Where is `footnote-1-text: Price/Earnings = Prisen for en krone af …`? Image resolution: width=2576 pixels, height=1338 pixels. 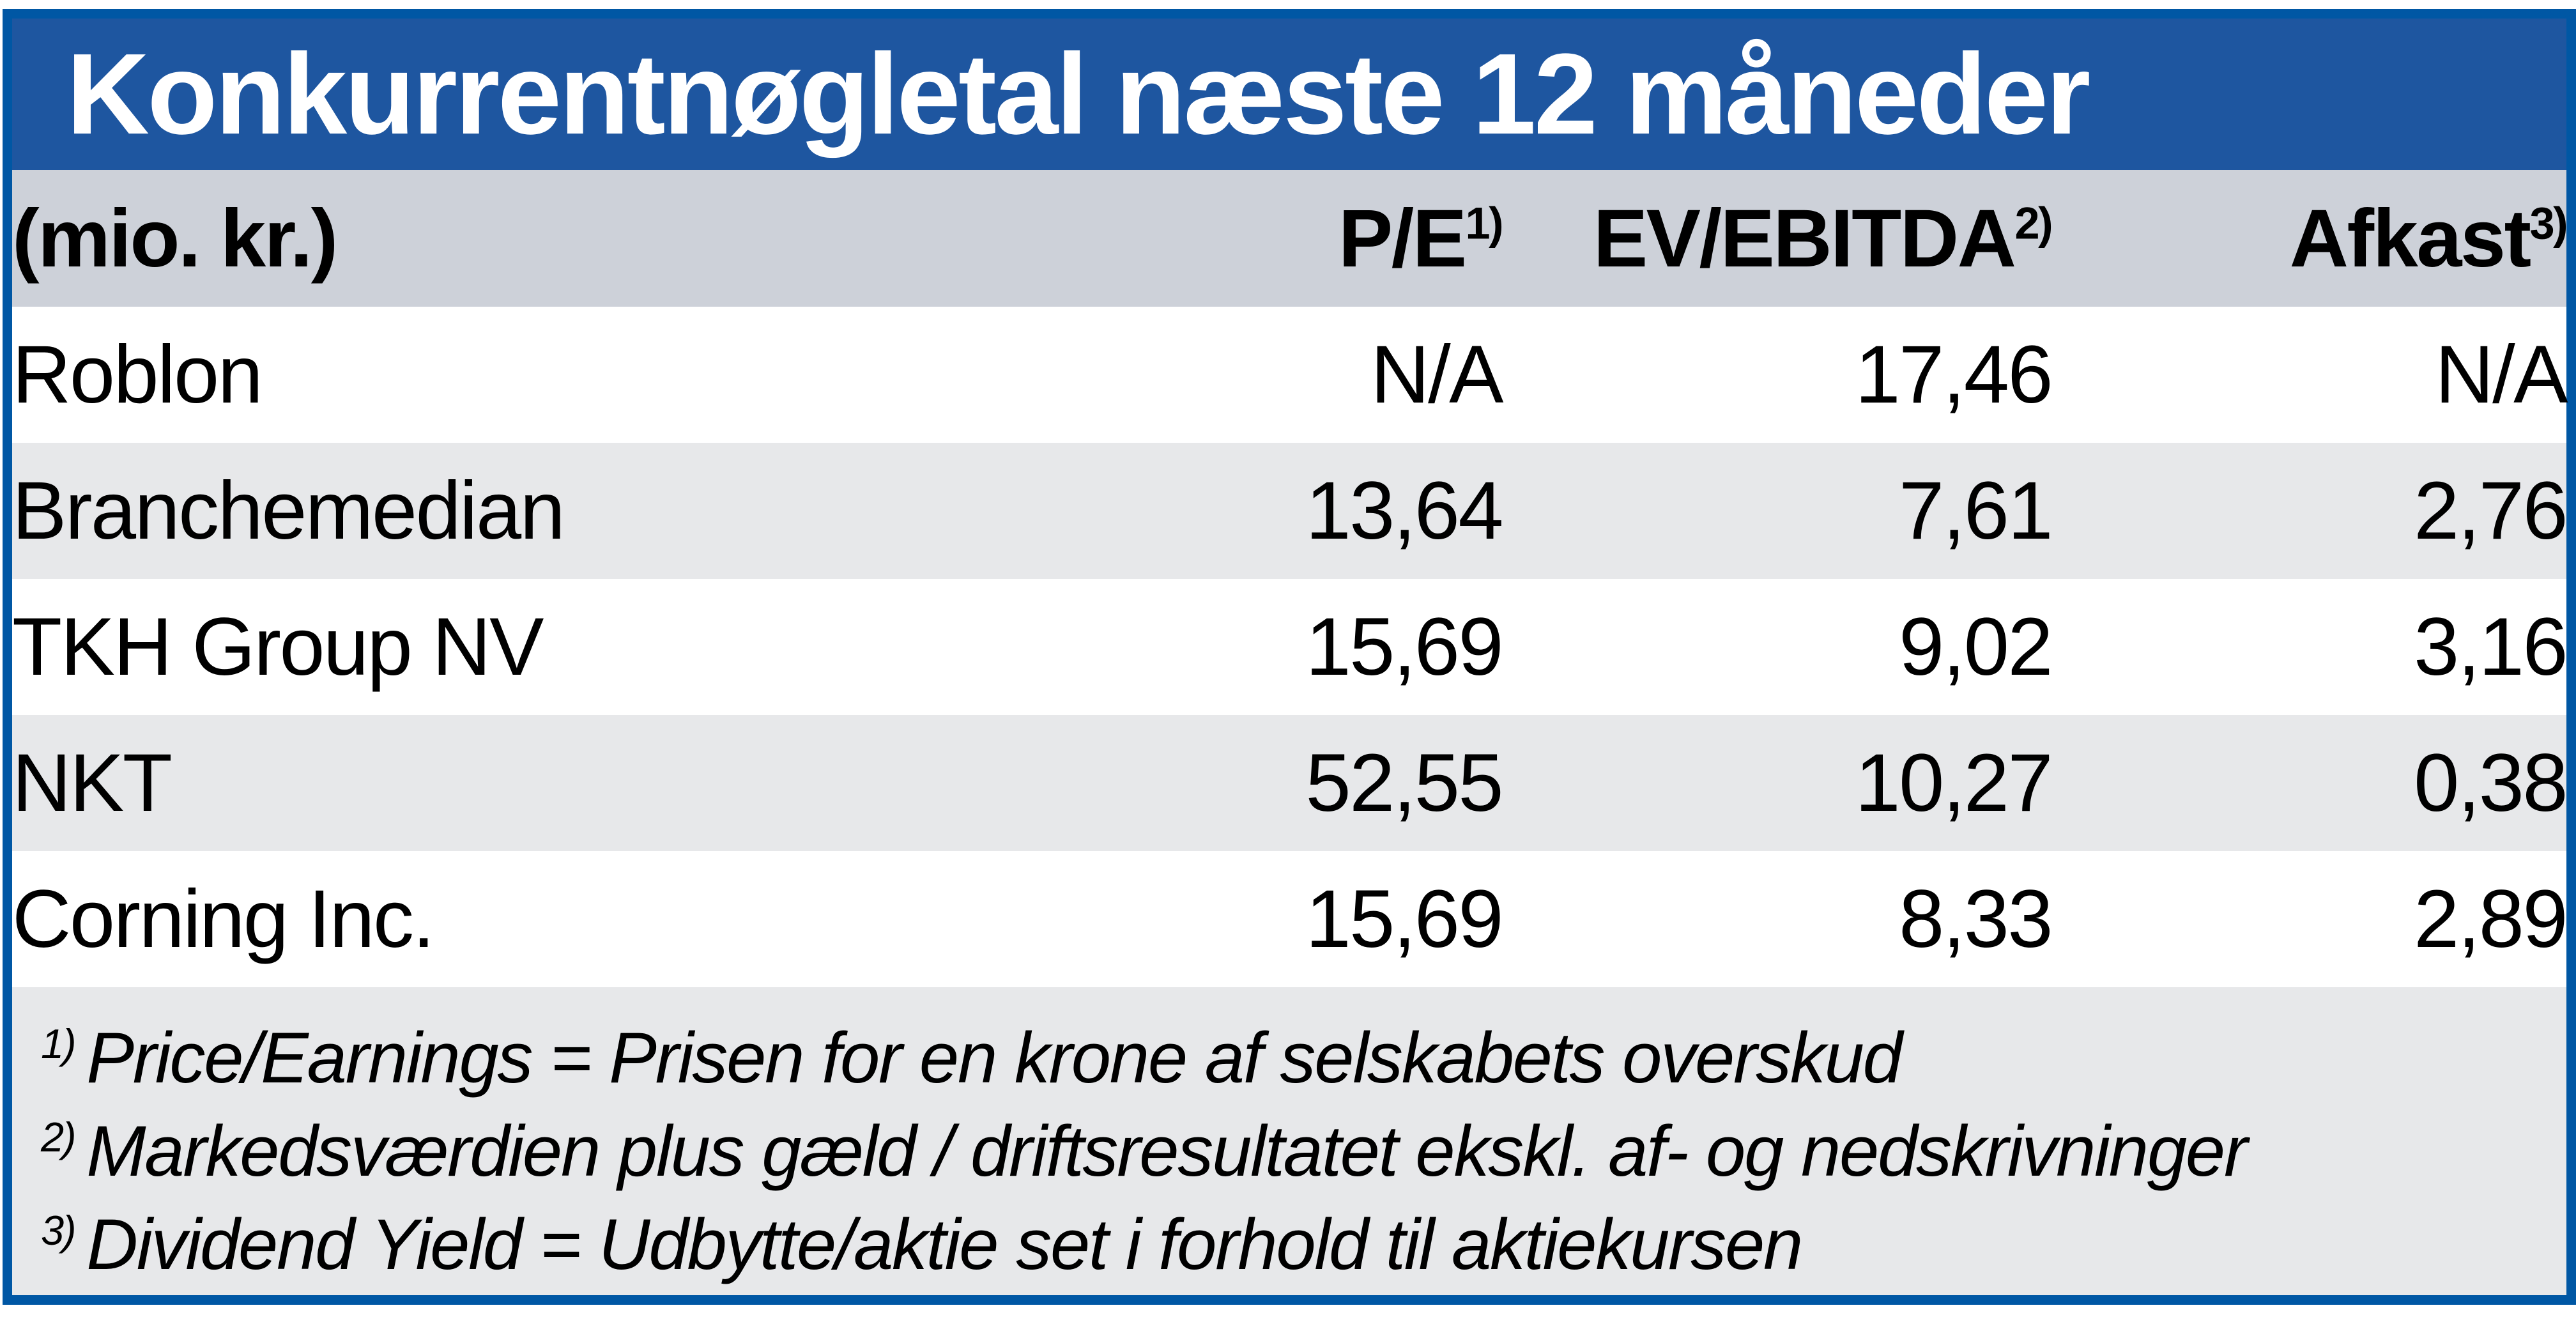
footnote-1-text: Price/Earnings = Prisen for en krone af … is located at coordinates (994, 1058).